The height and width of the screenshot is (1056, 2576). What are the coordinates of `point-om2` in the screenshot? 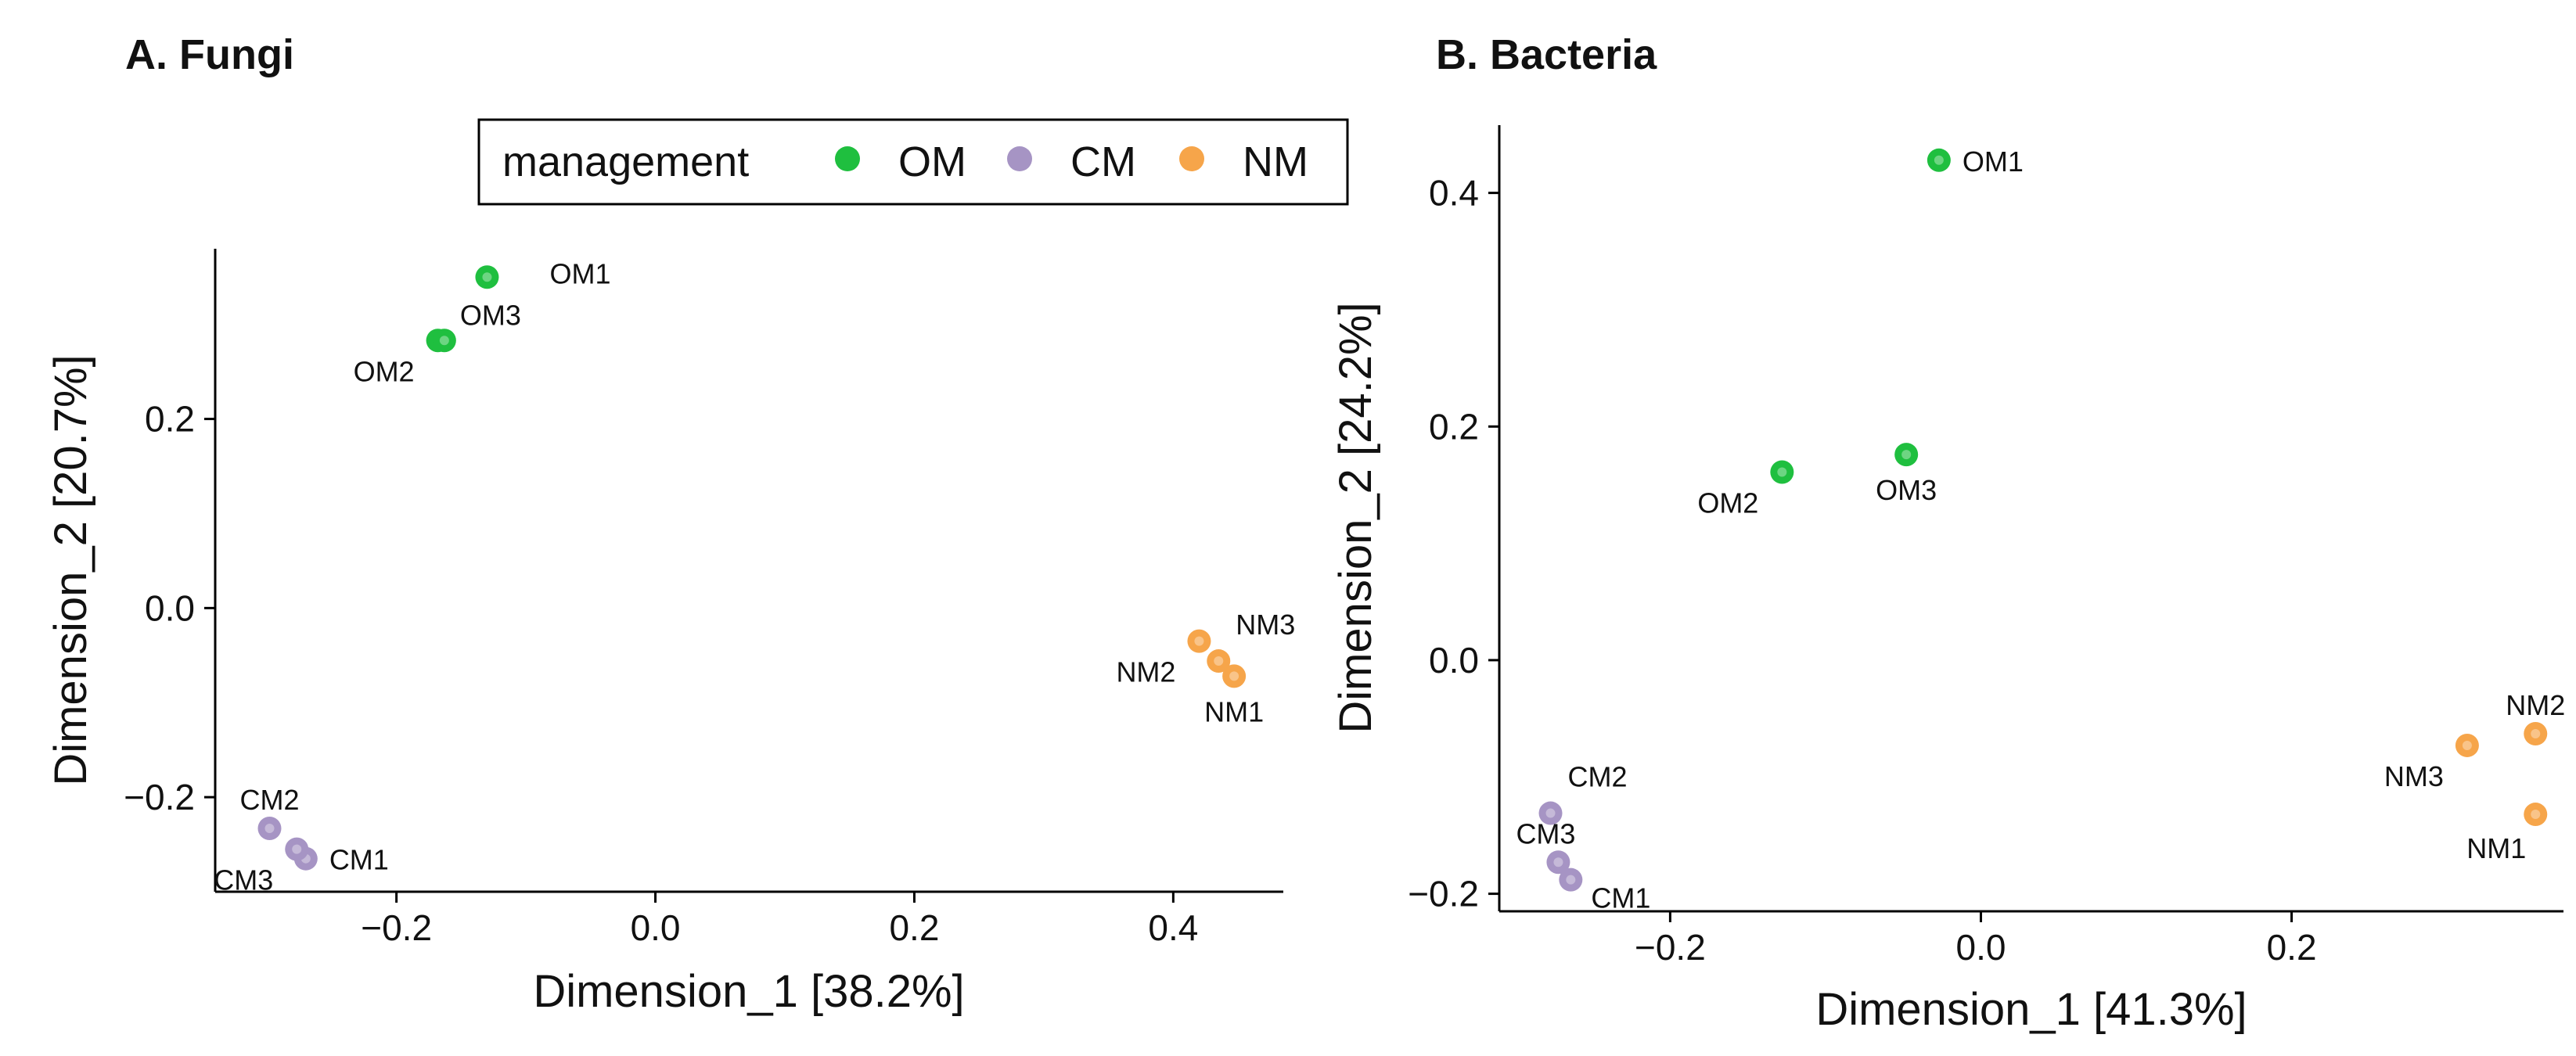 It's located at (1782, 472).